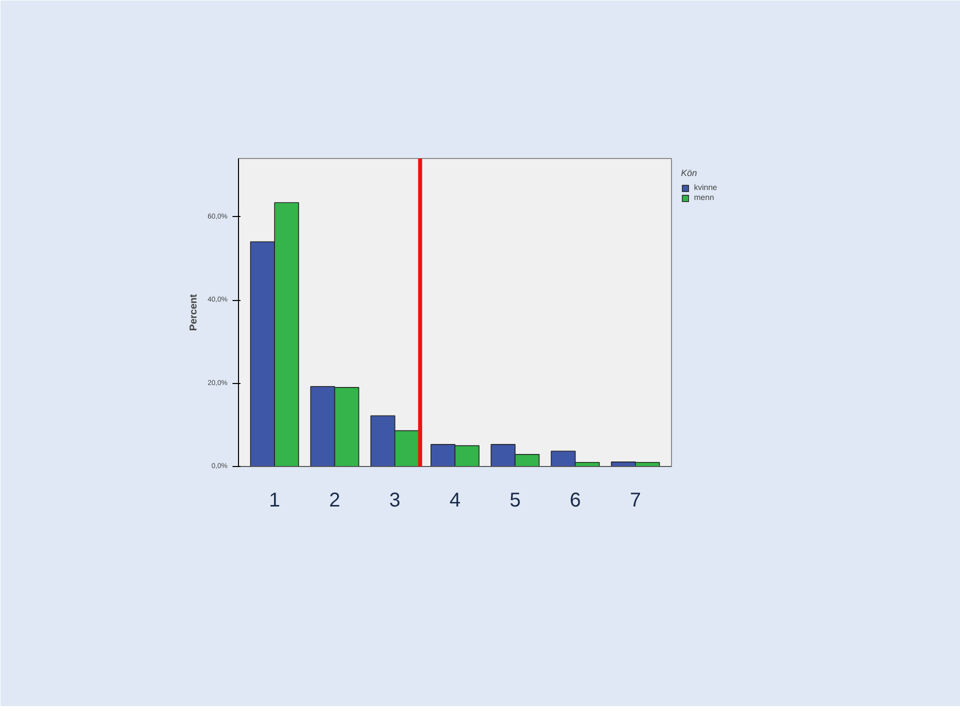  Describe the element at coordinates (455, 501) in the screenshot. I see `x-tick-label: 4` at that location.